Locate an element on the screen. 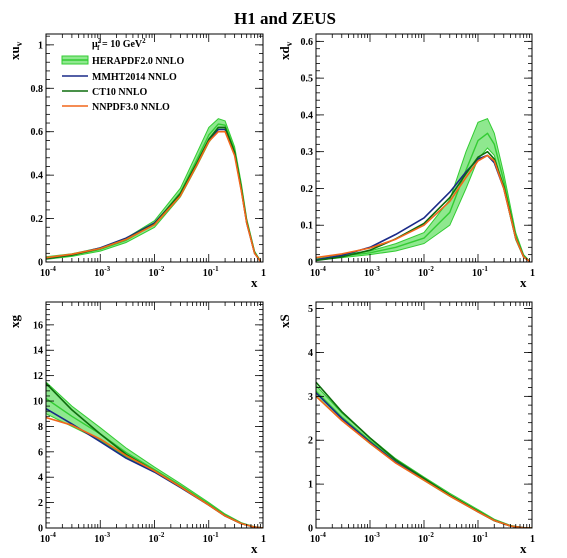  x-tick-label: 10⁻⁴ is located at coordinates (318, 538).